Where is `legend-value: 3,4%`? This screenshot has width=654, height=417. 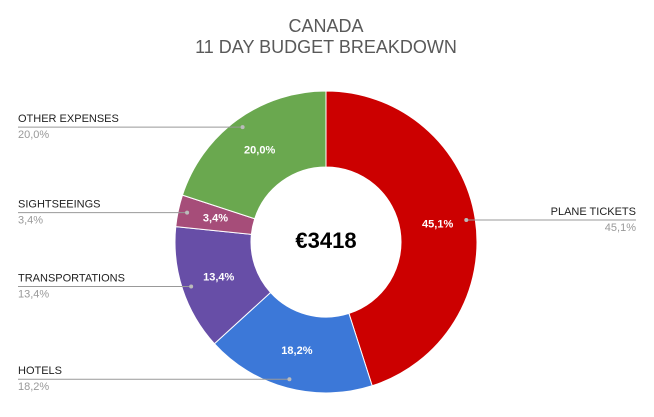
legend-value: 3,4% is located at coordinates (30, 220).